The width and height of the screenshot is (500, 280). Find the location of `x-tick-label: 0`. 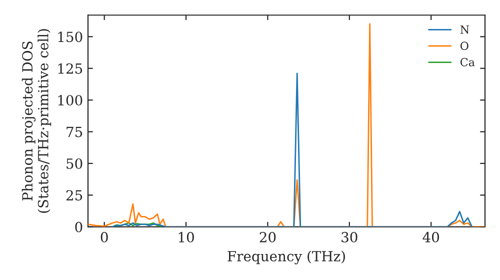

x-tick-label: 0 is located at coordinates (104, 237).